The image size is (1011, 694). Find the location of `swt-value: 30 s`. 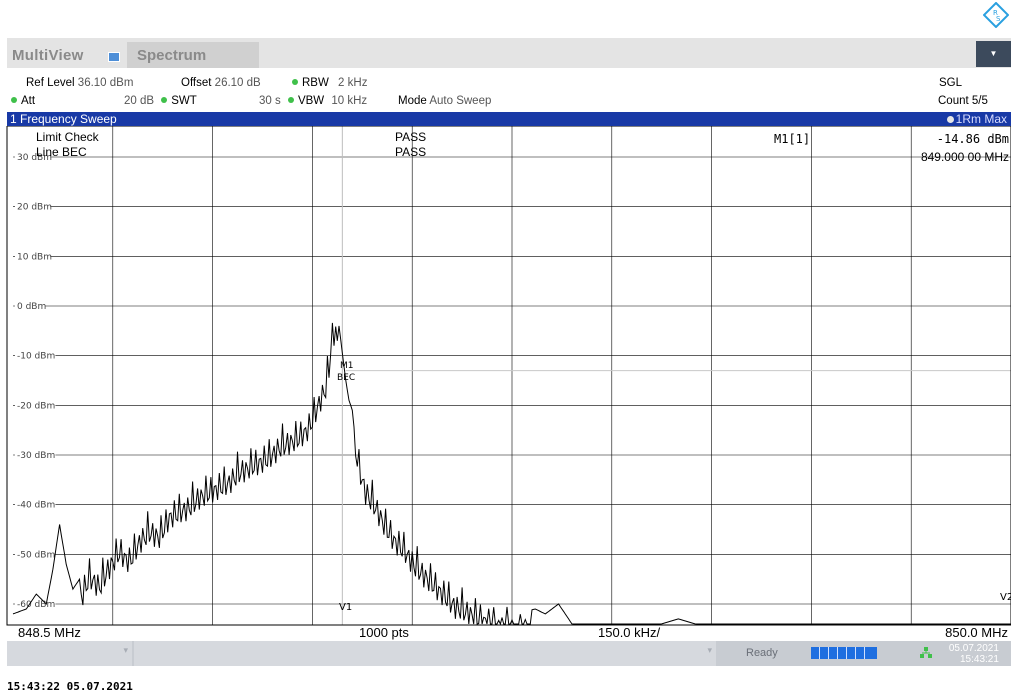

swt-value: 30 s is located at coordinates (270, 101).